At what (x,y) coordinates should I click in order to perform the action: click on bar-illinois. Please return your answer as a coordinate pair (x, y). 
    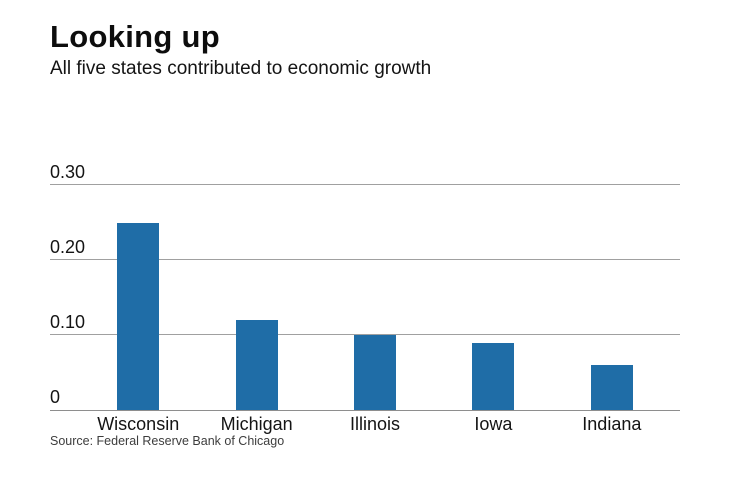
    Looking at the image, I should click on (375, 372).